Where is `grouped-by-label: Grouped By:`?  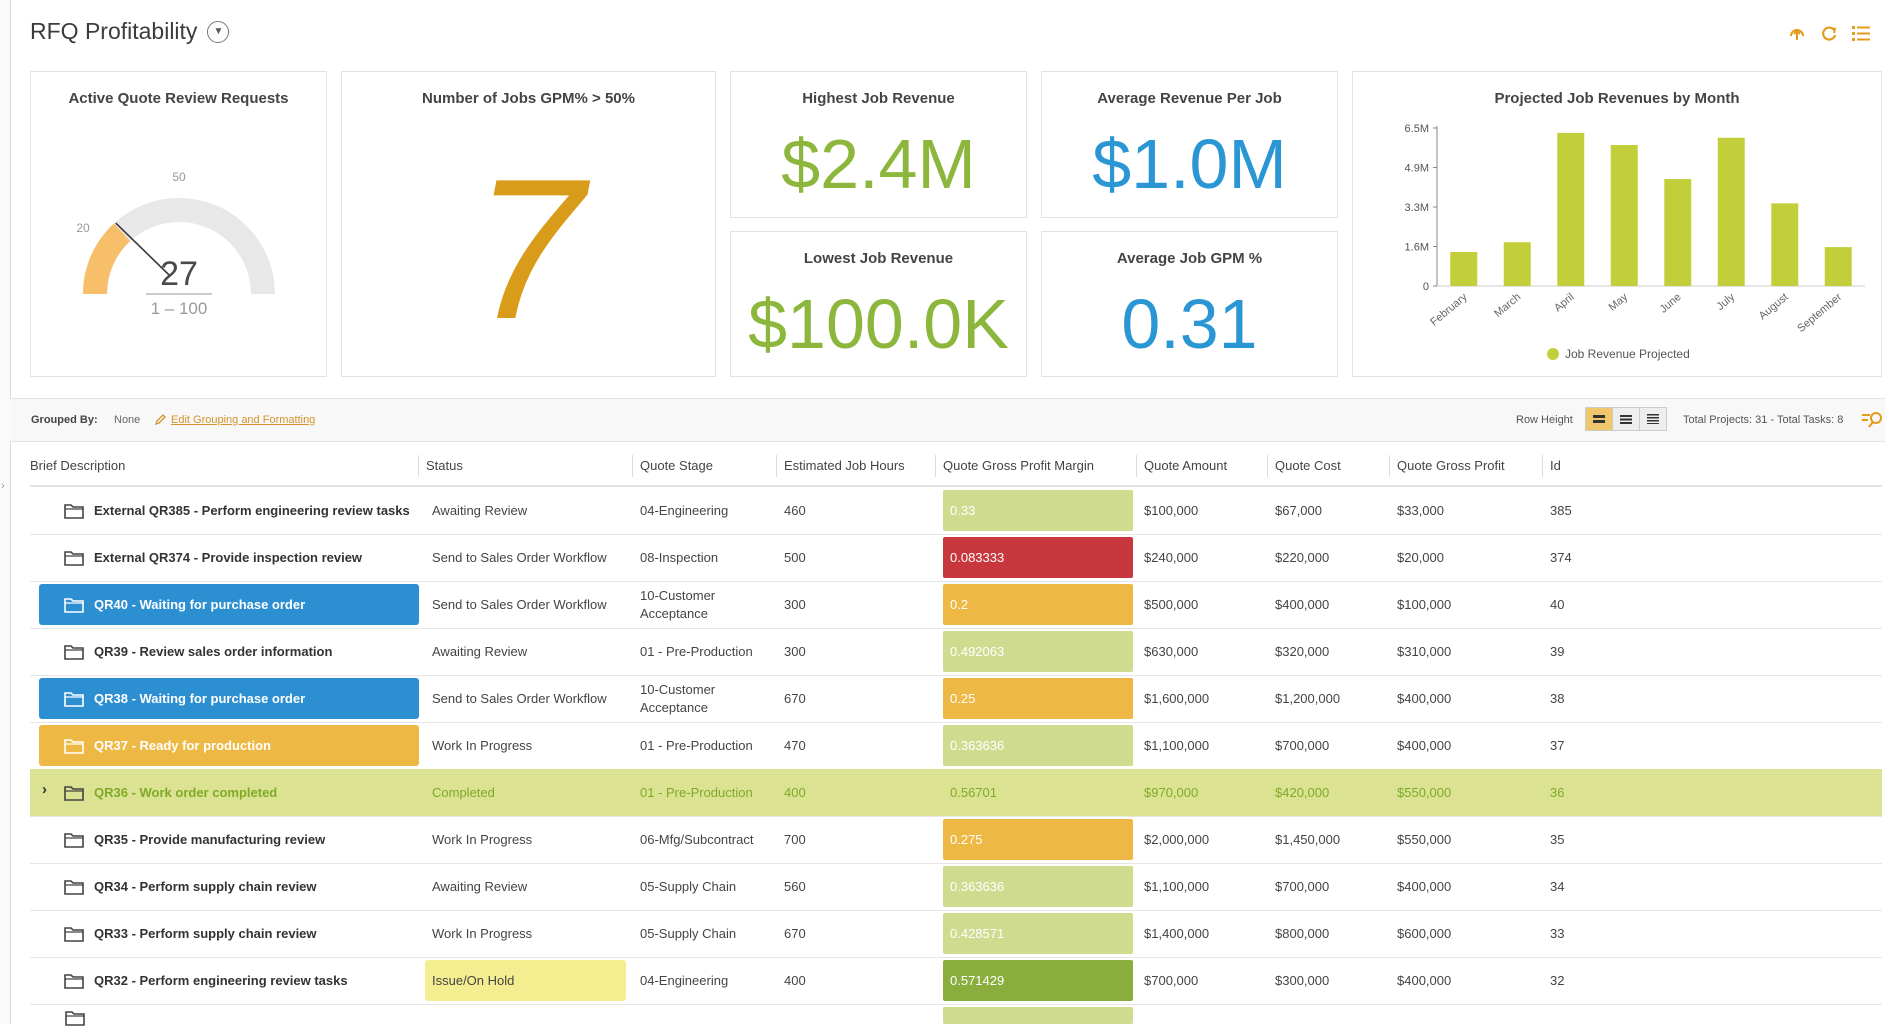 grouped-by-label: Grouped By: is located at coordinates (64, 420).